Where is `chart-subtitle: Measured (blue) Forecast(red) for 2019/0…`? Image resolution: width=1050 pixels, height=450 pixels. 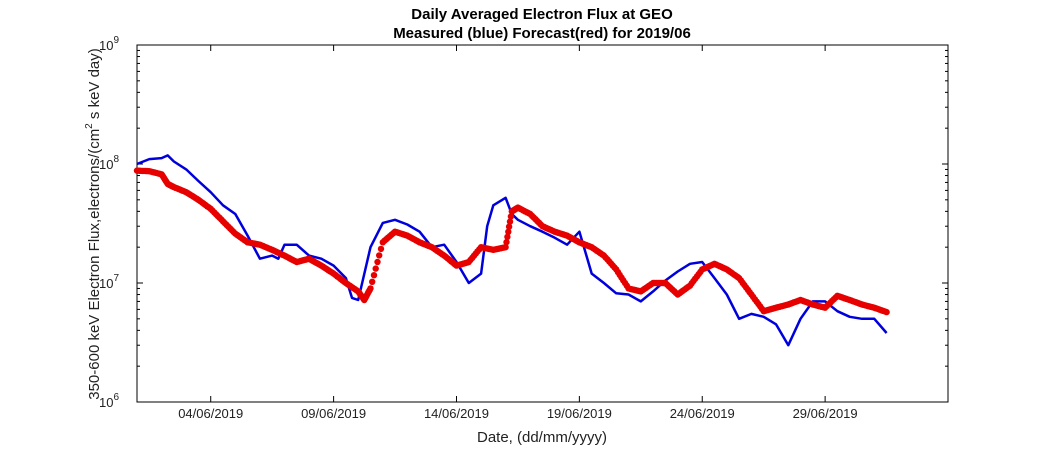
chart-subtitle: Measured (blue) Forecast(red) for 2019/0… is located at coordinates (542, 33).